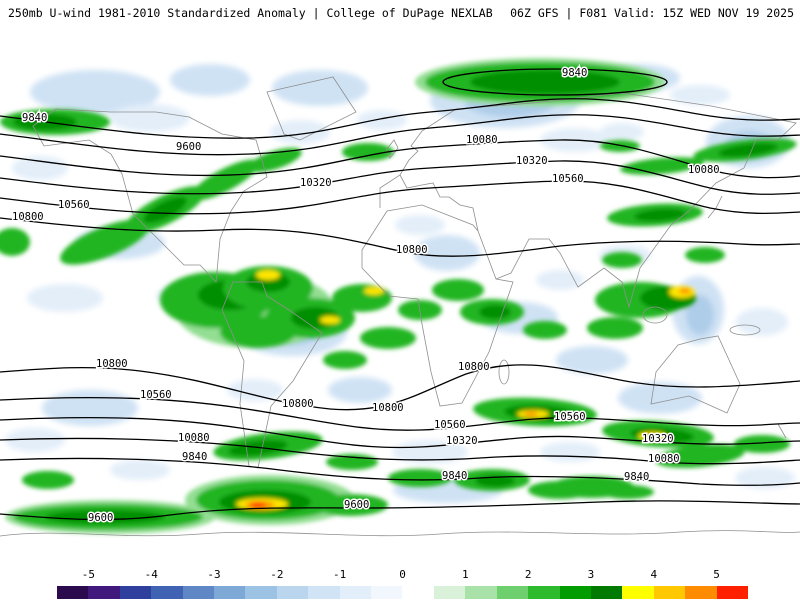 This screenshot has height=600, width=800. What do you see at coordinates (214, 574) in the screenshot?
I see `colorbar-tick-label: -3` at bounding box center [214, 574].